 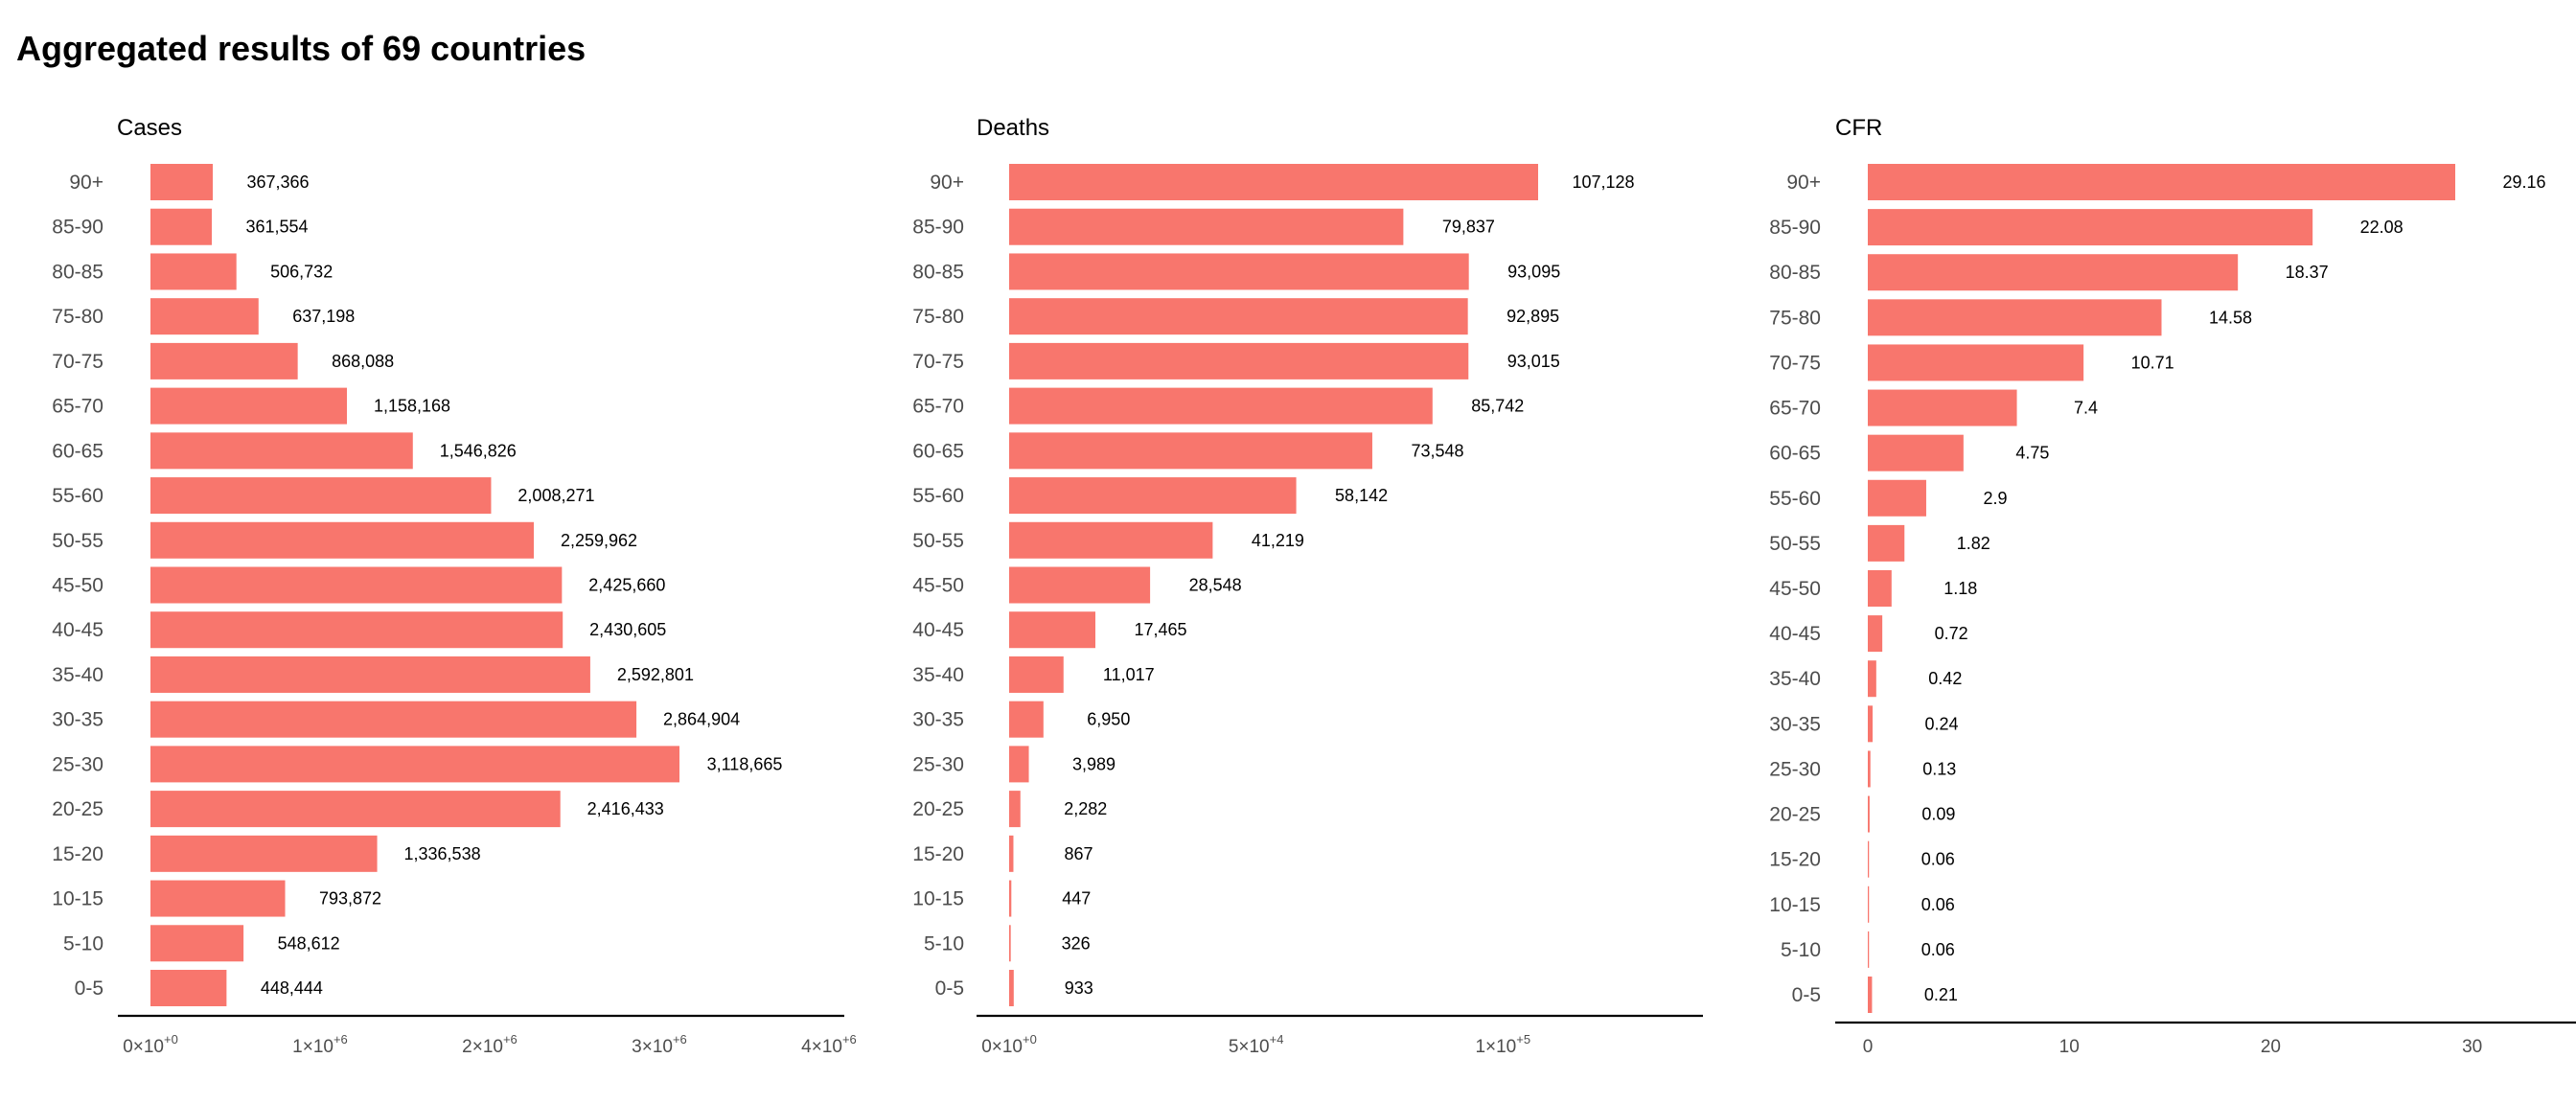 What do you see at coordinates (309, 943) in the screenshot?
I see `value-label: 548,612` at bounding box center [309, 943].